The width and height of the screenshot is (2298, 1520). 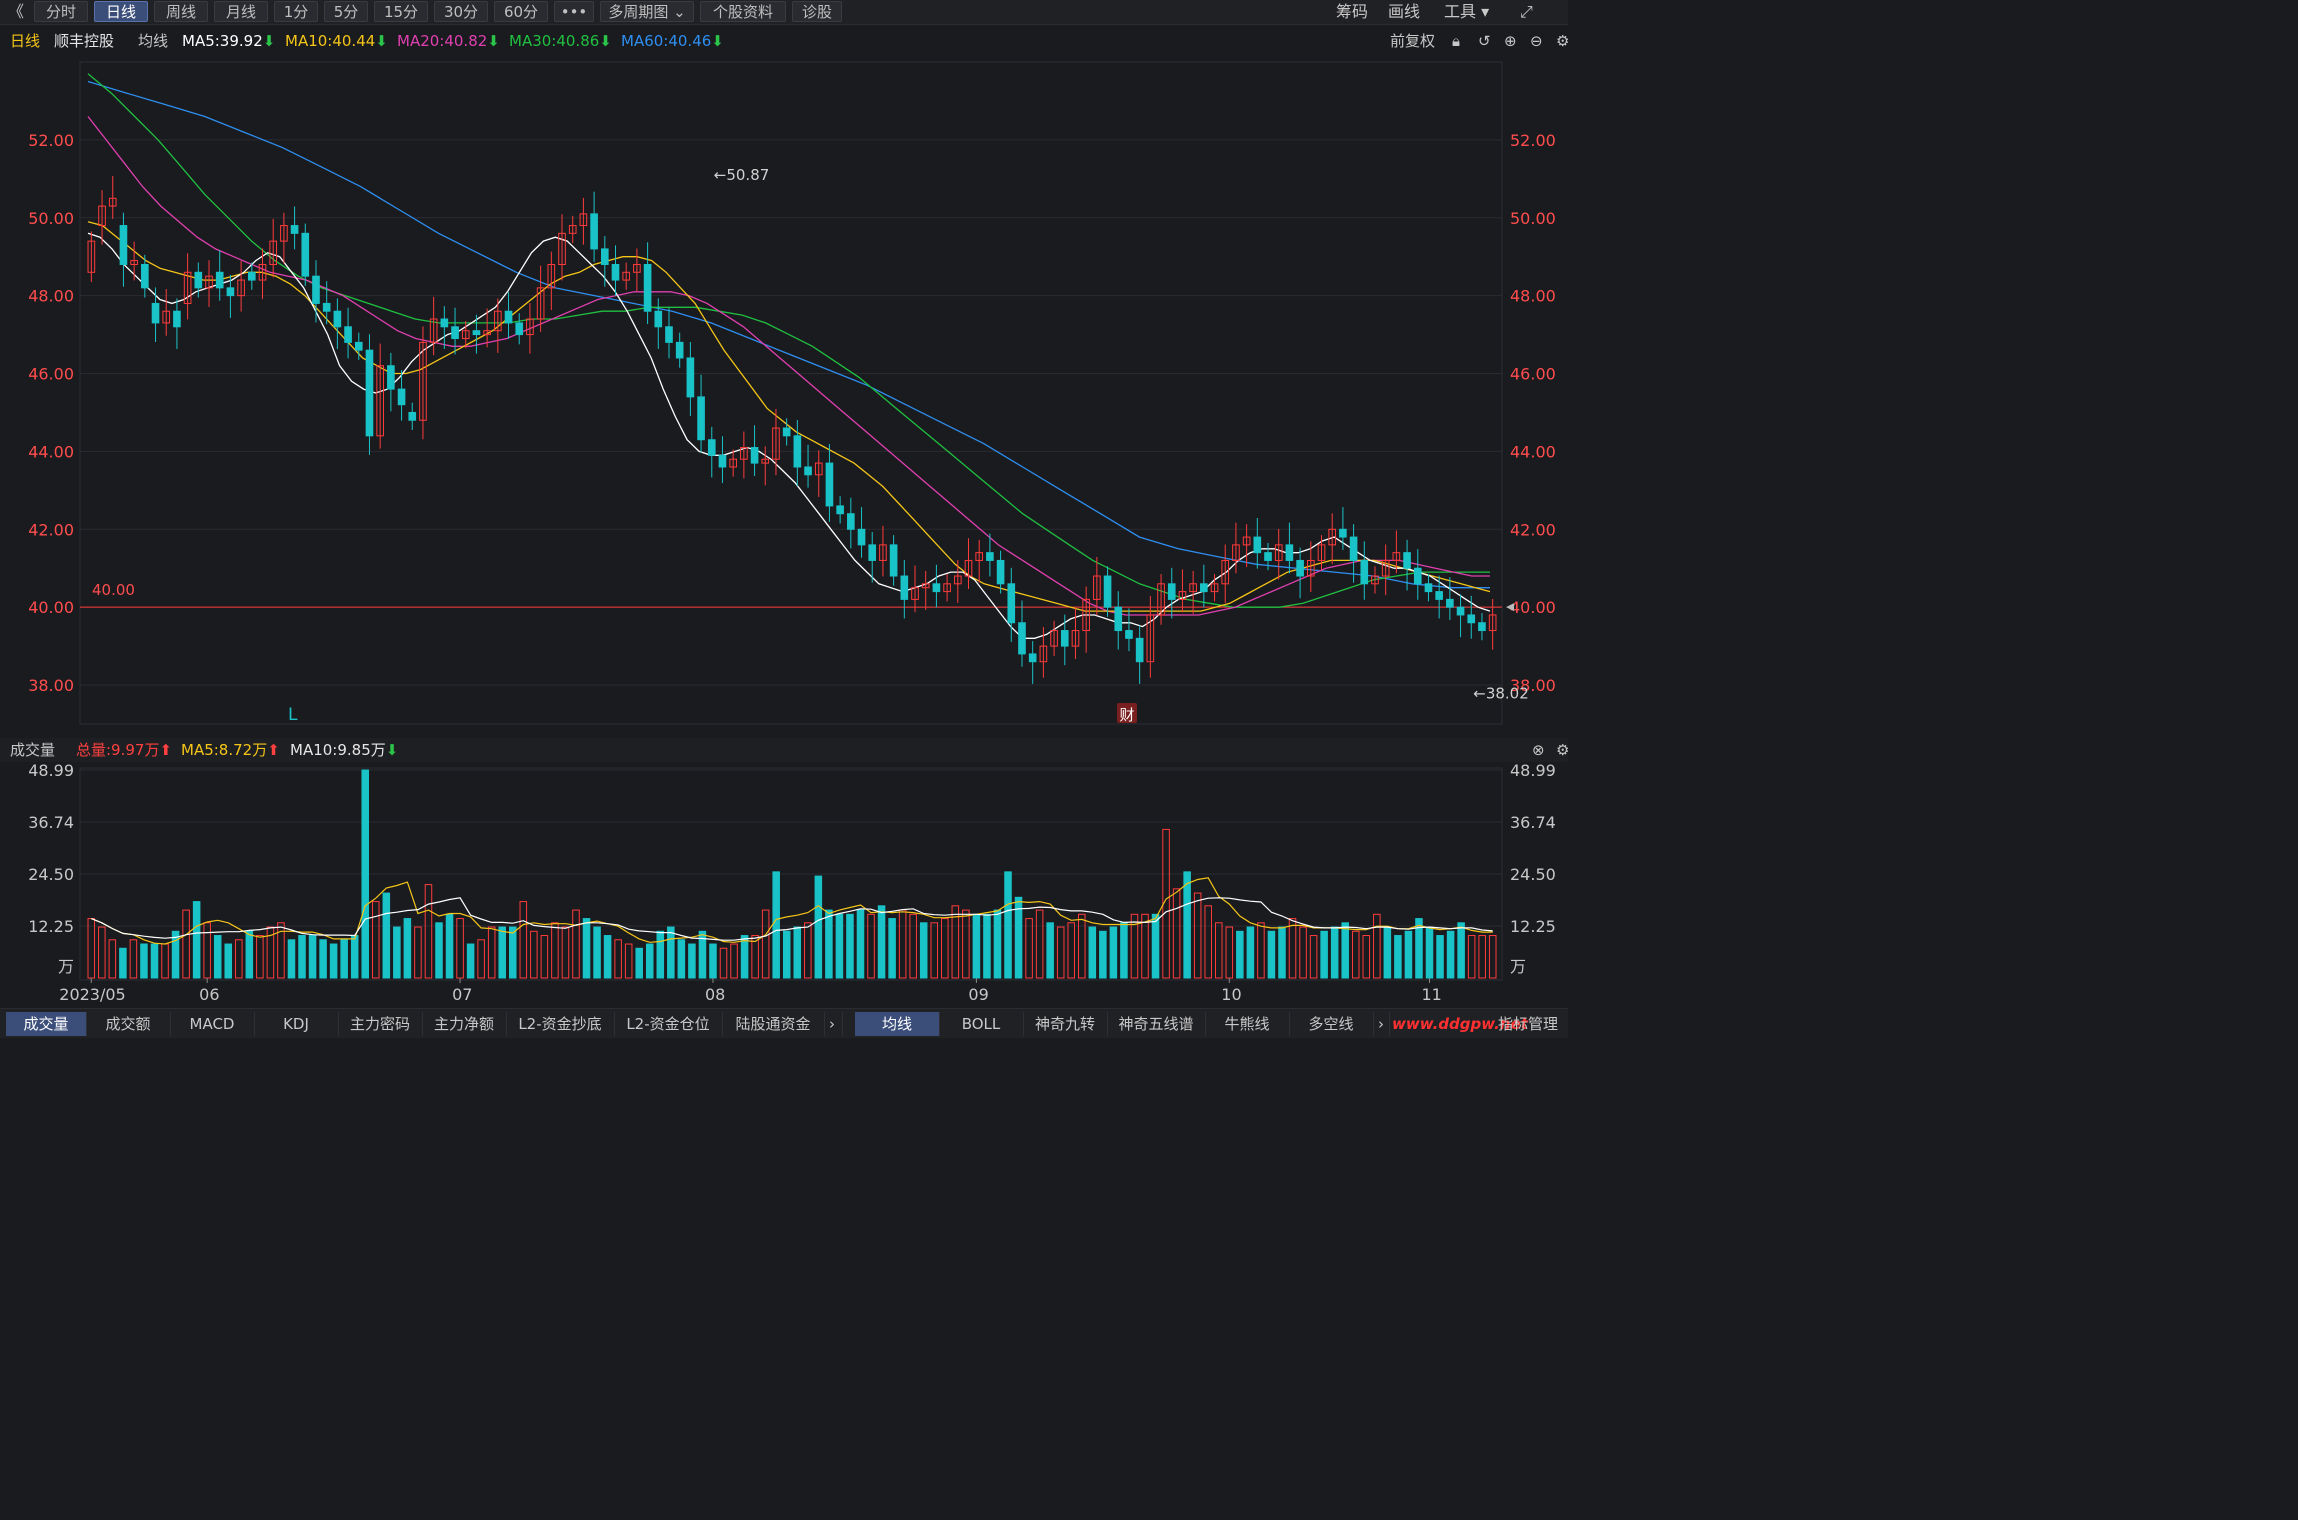 What do you see at coordinates (672, 41) in the screenshot?
I see `ma60-value: MA60:40.46⬇` at bounding box center [672, 41].